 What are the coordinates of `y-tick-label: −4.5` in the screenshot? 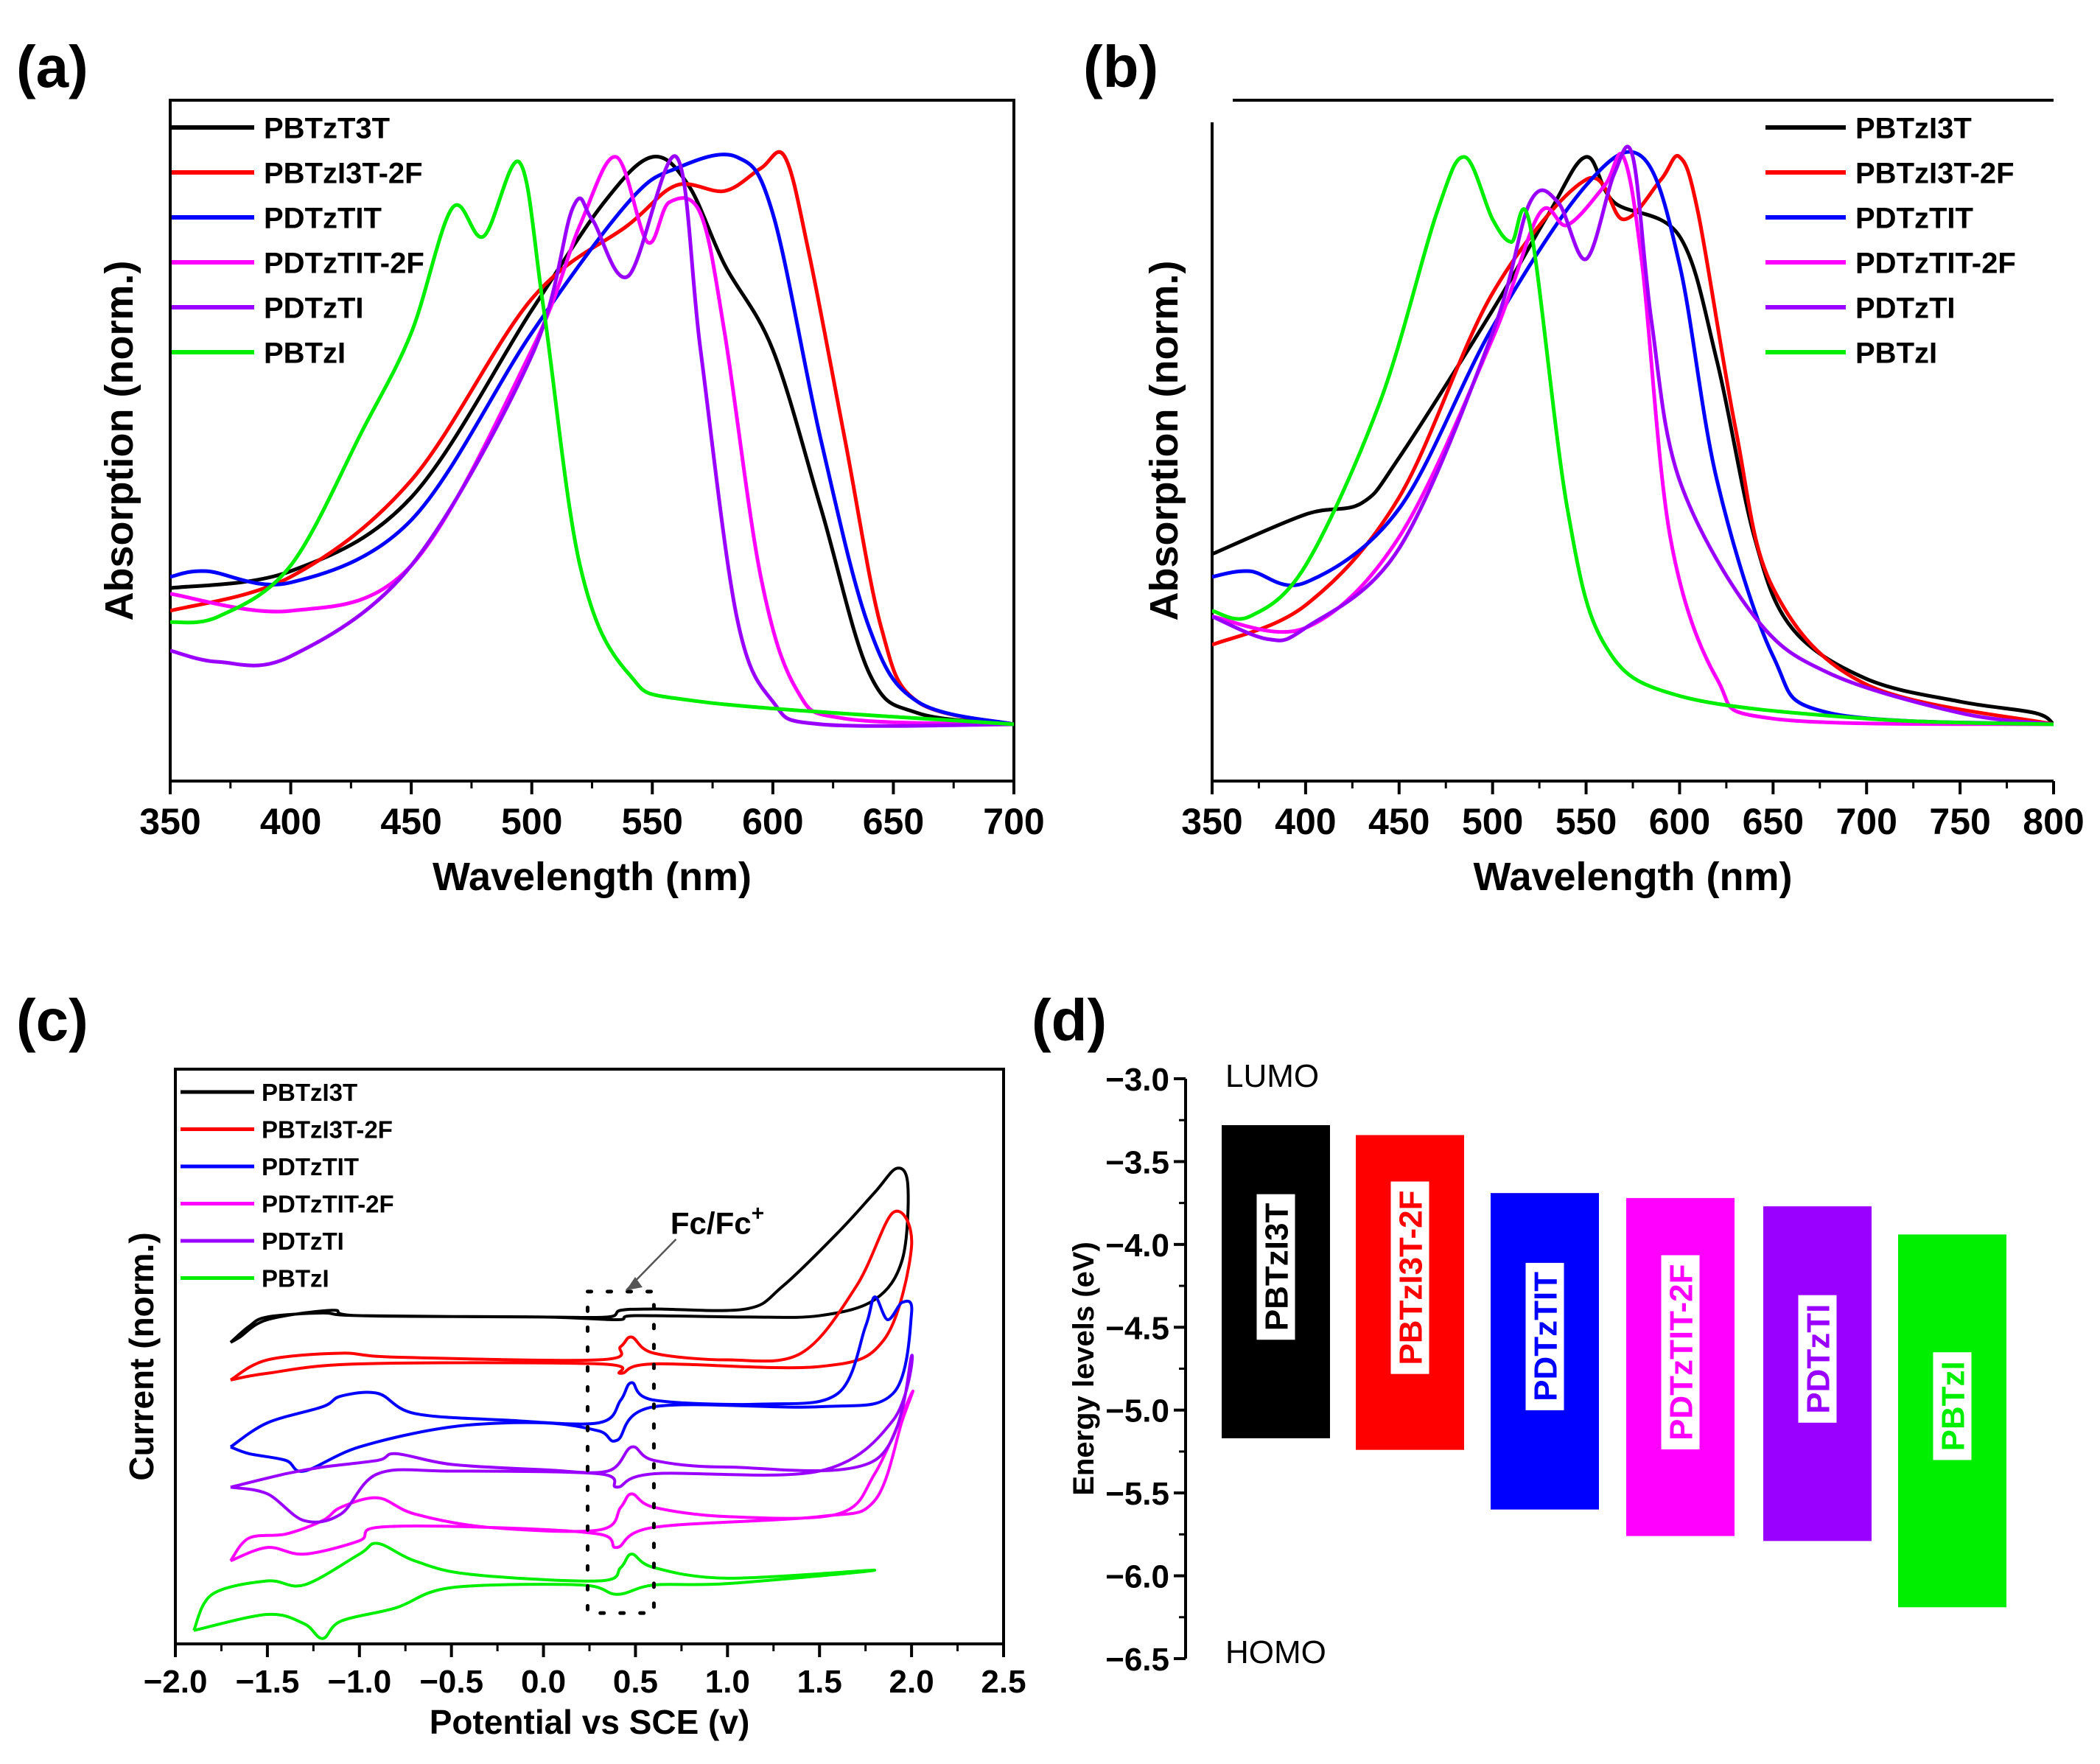 It's located at (1137, 1328).